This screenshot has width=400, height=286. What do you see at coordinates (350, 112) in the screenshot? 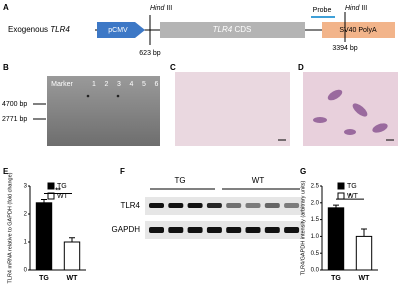
I see `cells` at bounding box center [350, 112].